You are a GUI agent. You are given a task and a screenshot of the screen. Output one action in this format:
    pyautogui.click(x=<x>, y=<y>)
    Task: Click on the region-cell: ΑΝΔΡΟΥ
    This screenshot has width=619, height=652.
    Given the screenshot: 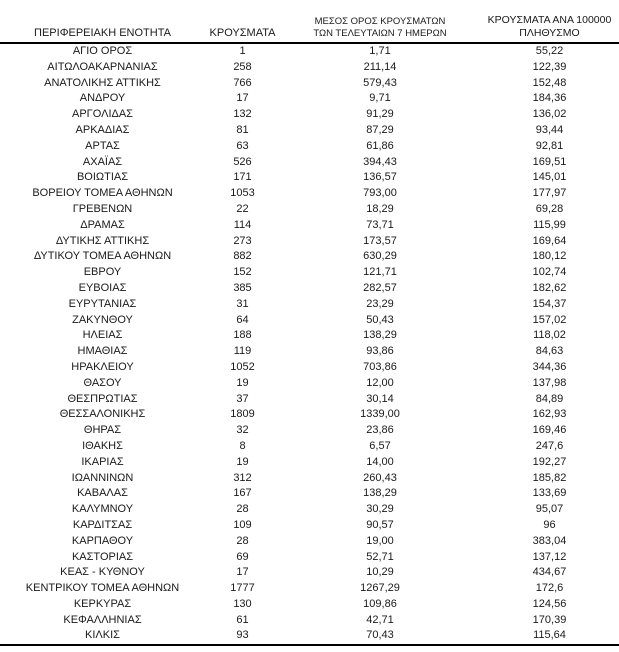 What is the action you would take?
    pyautogui.click(x=102, y=98)
    